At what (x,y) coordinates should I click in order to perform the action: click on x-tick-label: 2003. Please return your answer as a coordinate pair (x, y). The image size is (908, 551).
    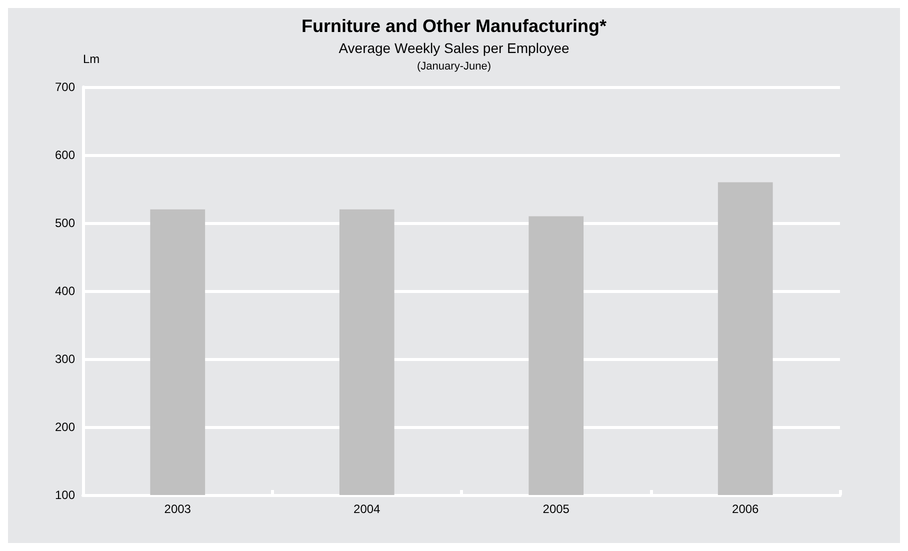
    Looking at the image, I should click on (178, 509).